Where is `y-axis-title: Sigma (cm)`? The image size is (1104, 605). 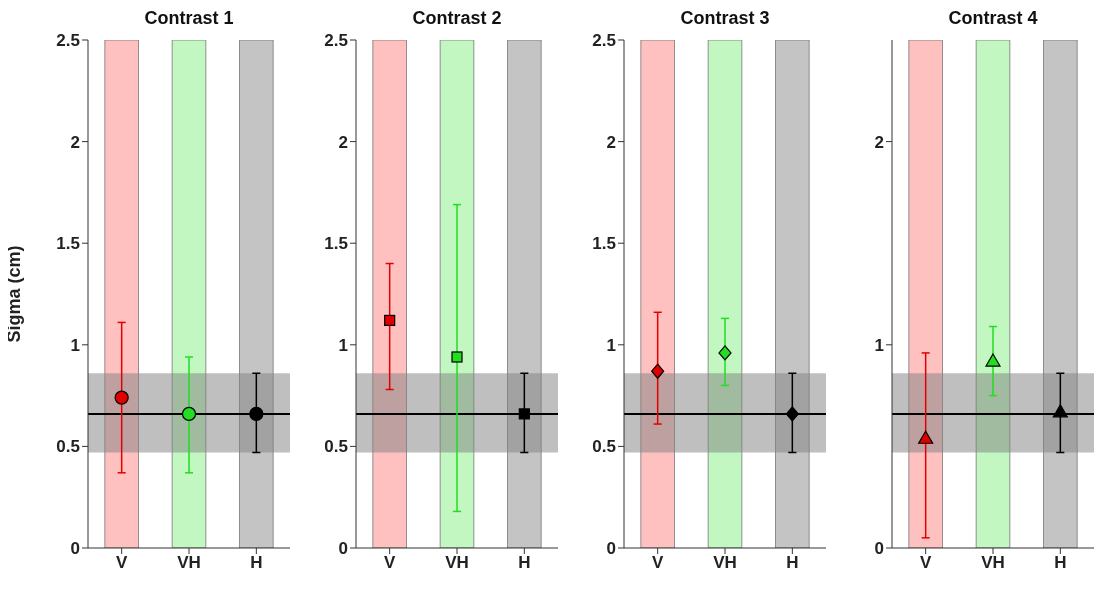
y-axis-title: Sigma (cm) is located at coordinates (14, 294).